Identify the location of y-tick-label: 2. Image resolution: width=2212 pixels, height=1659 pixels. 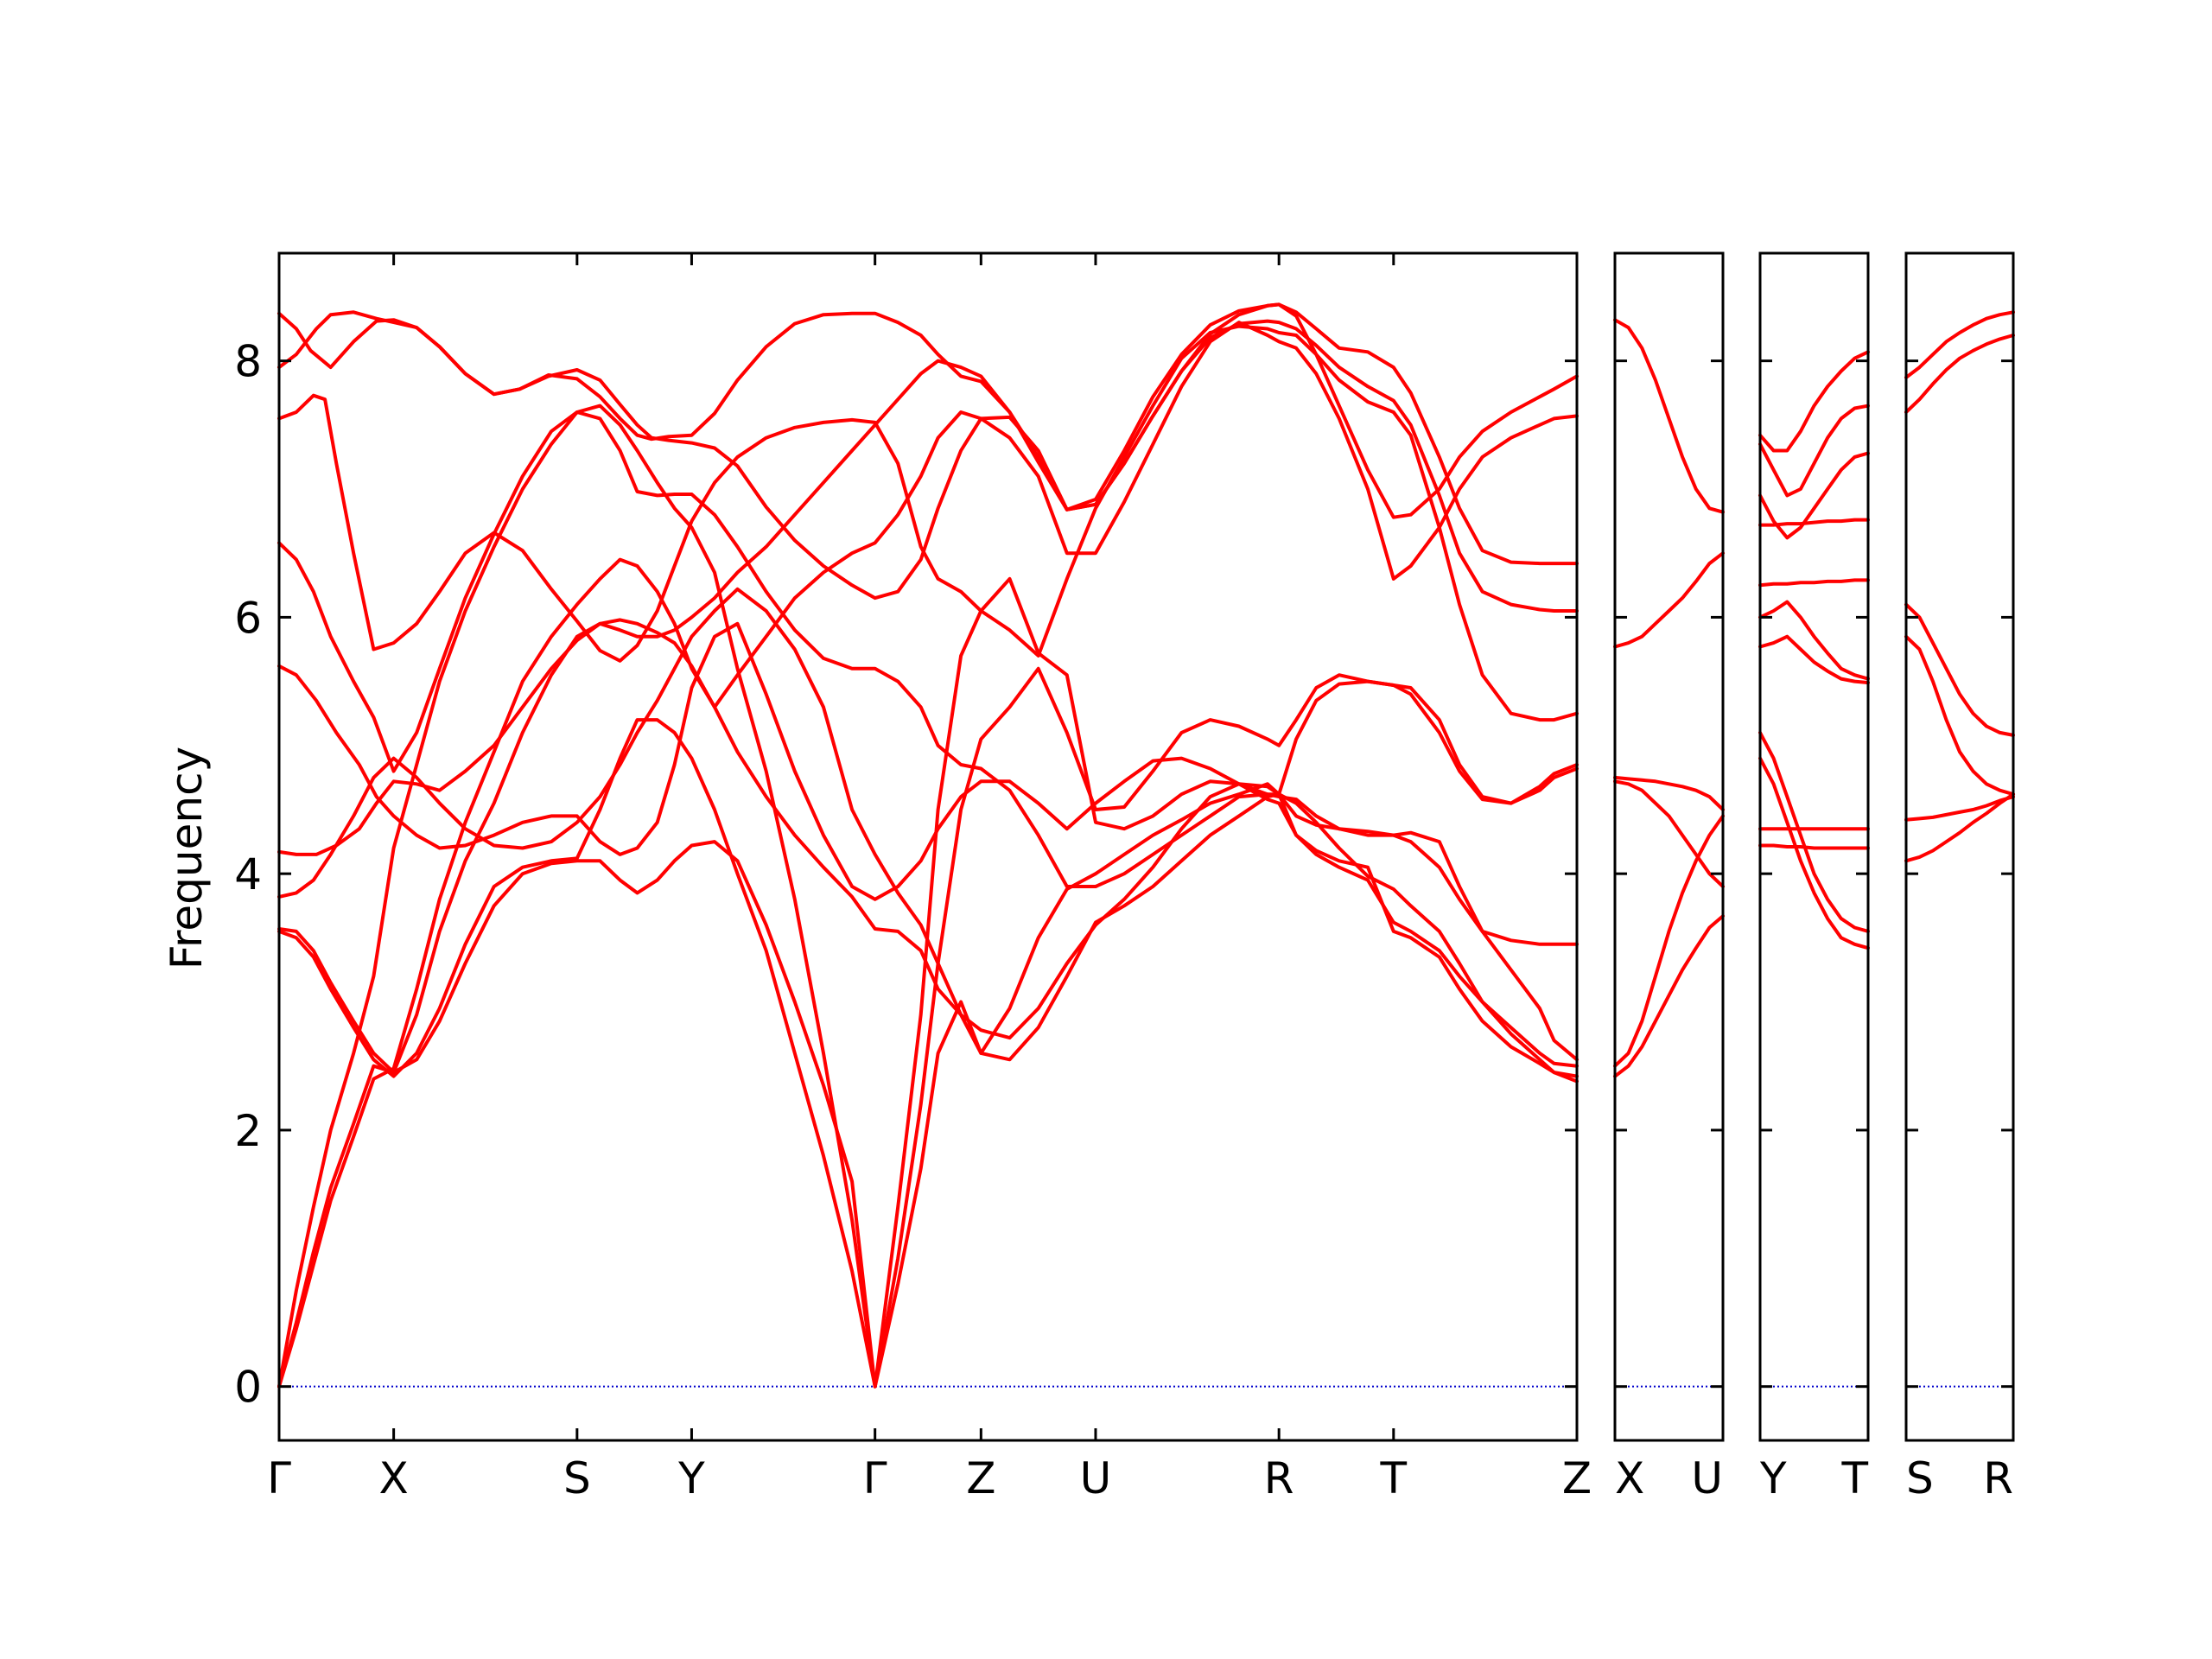
(248, 1131).